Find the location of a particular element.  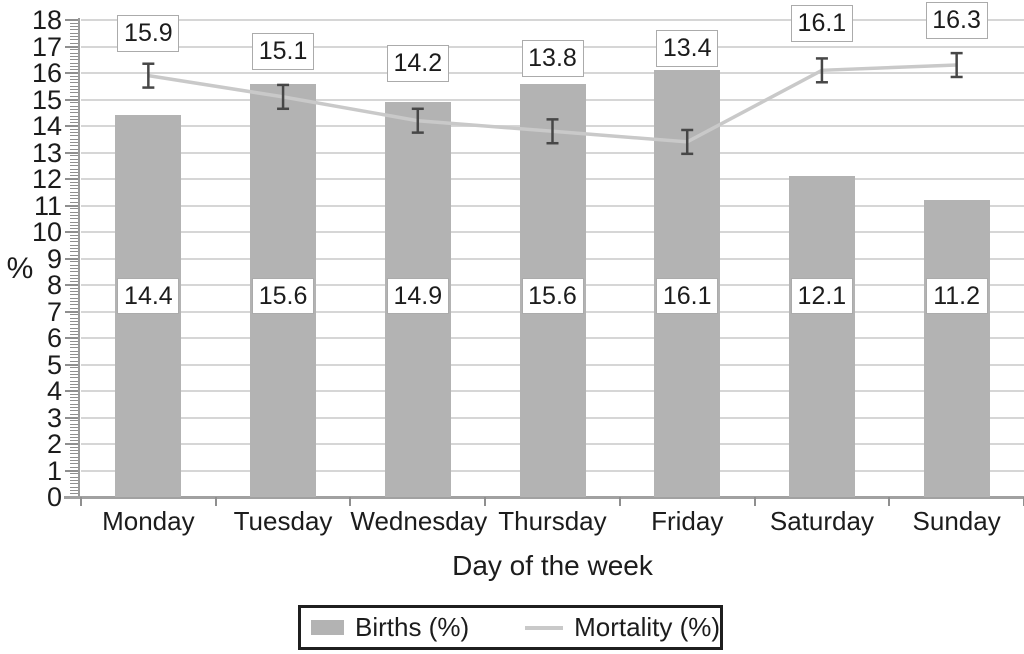

births-bar-swatch-icon is located at coordinates (327, 627).